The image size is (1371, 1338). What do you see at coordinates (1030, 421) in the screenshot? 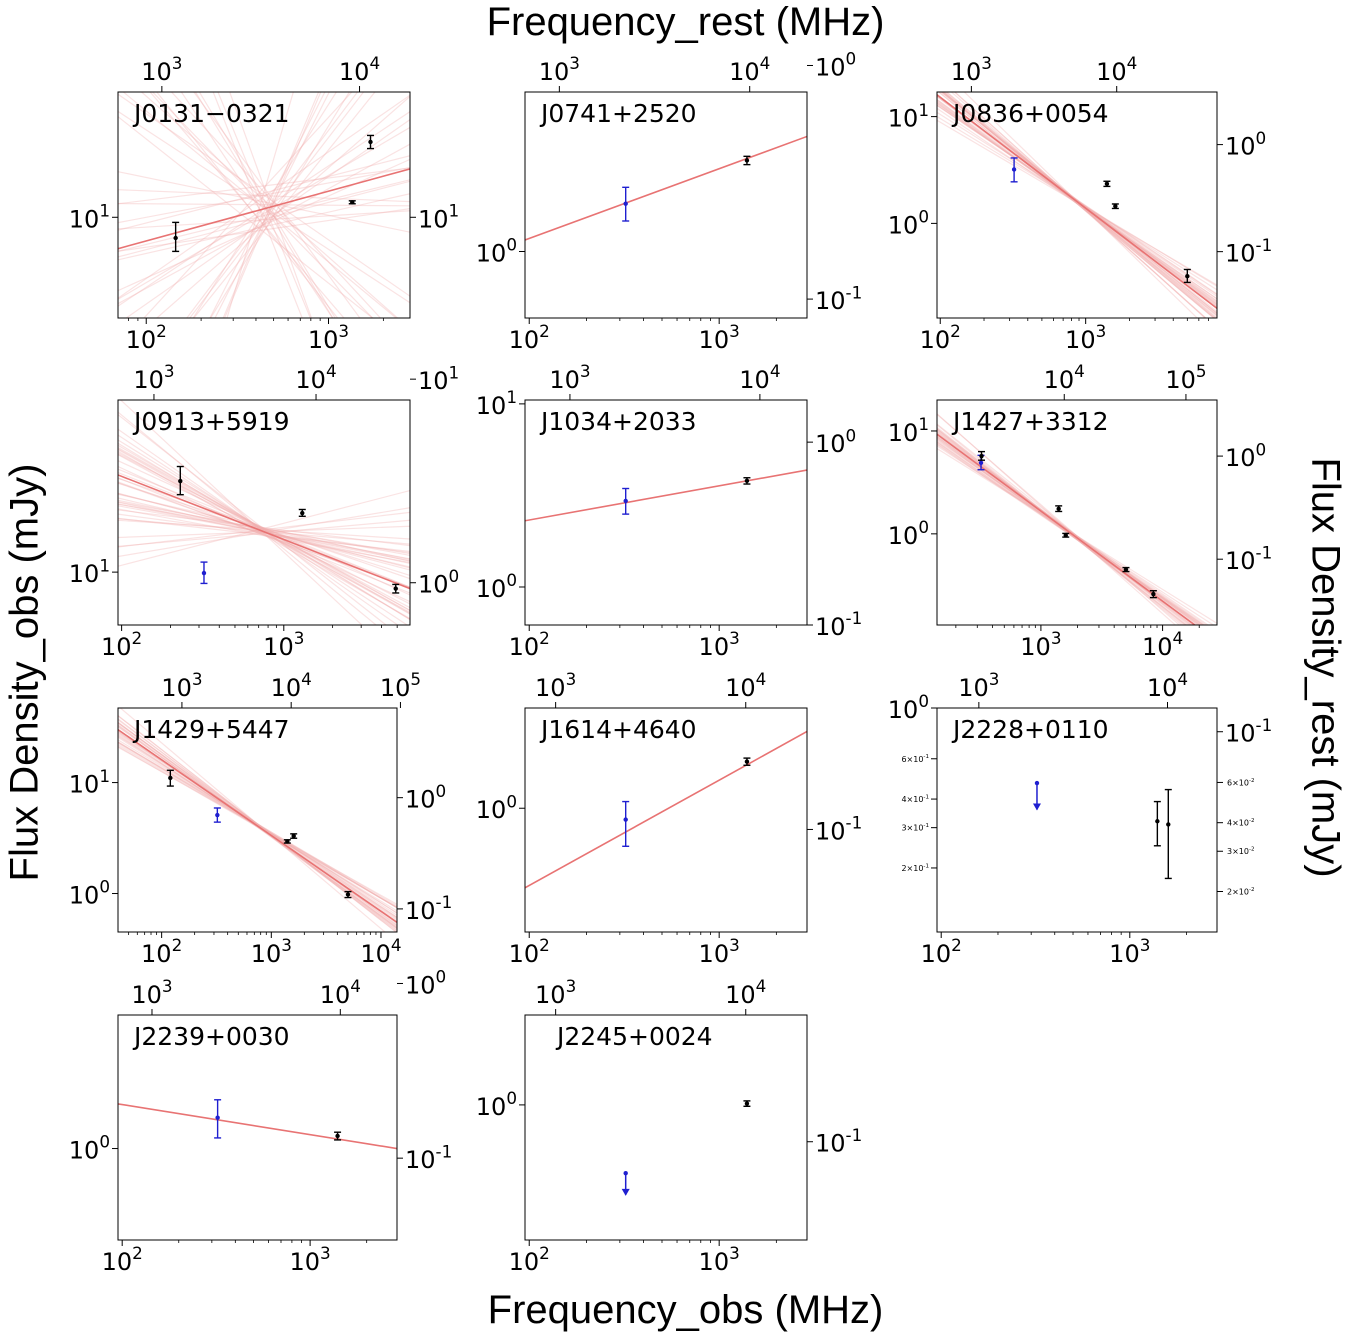
I see `panel-title: J1427+3312` at bounding box center [1030, 421].